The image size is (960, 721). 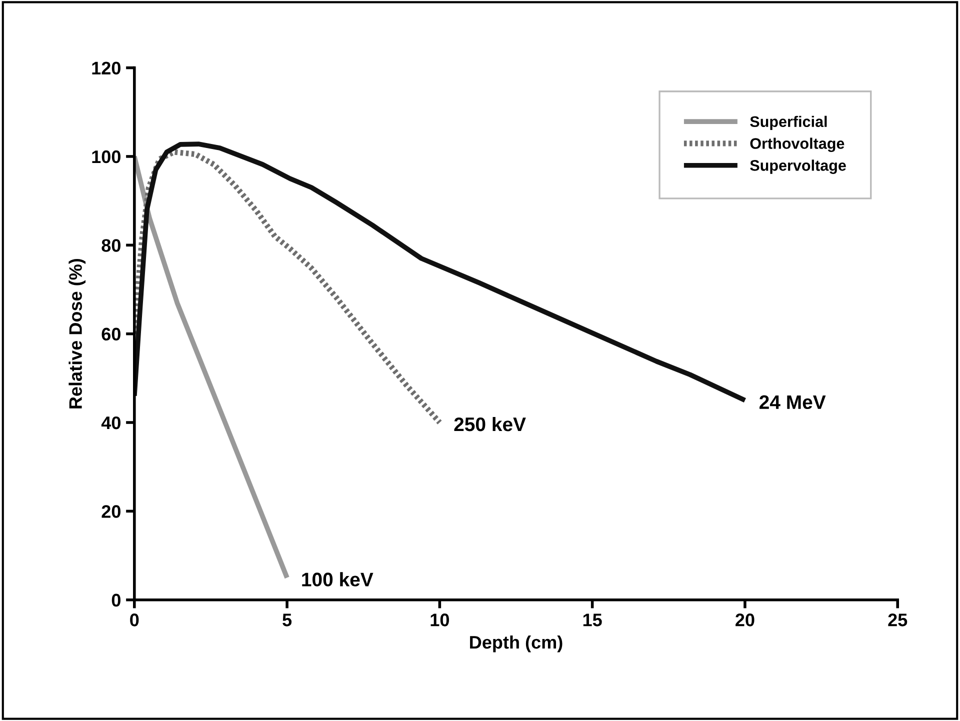 What do you see at coordinates (793, 402) in the screenshot?
I see `annotation: 24 MeV` at bounding box center [793, 402].